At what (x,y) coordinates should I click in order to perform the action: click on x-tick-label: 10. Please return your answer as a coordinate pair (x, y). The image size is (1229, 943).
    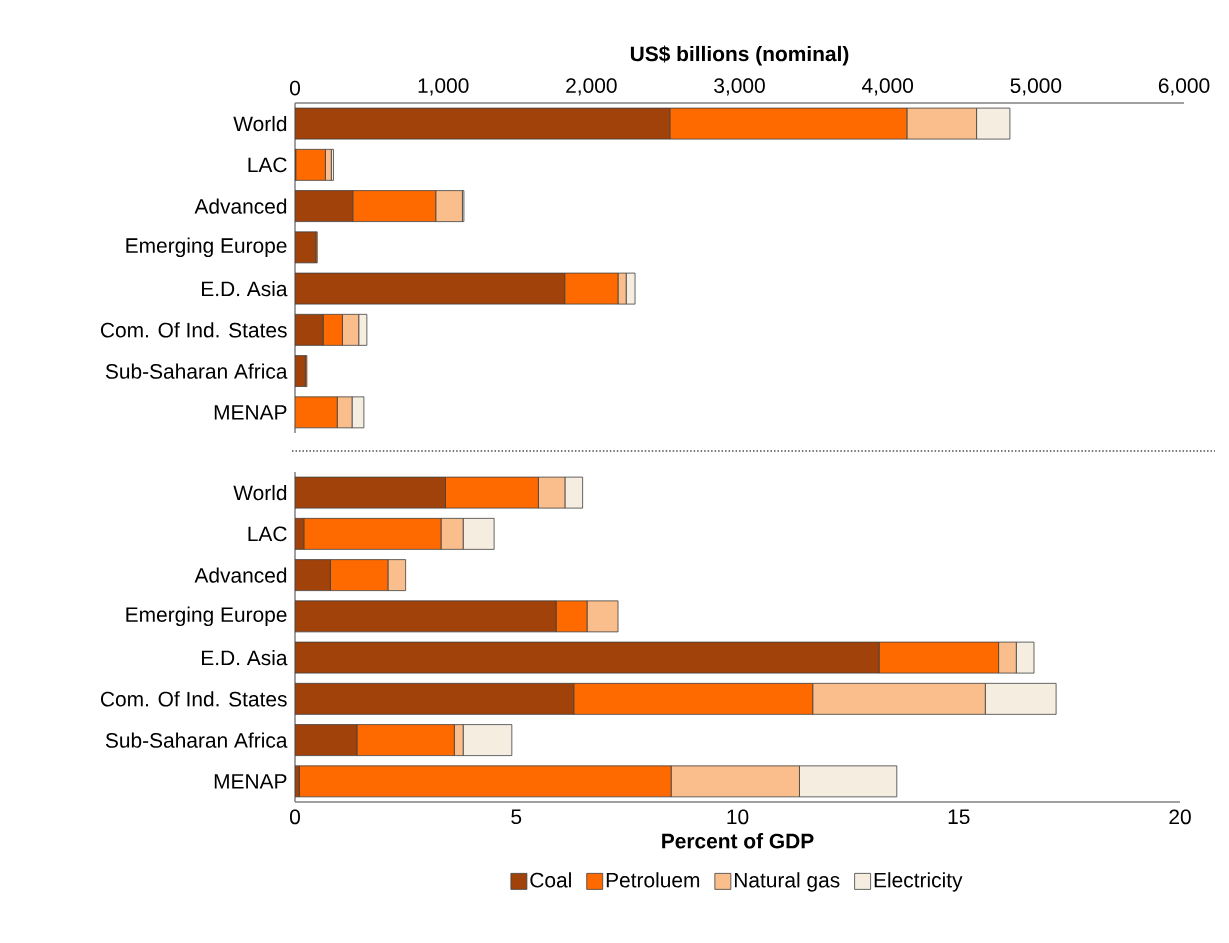
    Looking at the image, I should click on (738, 817).